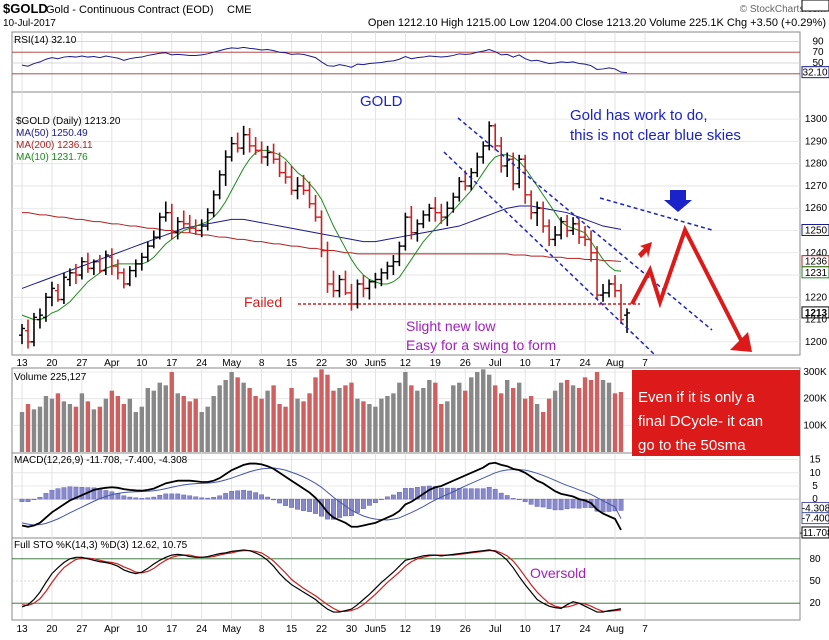  I want to click on x-tick-label: Jun5, so click(376, 629).